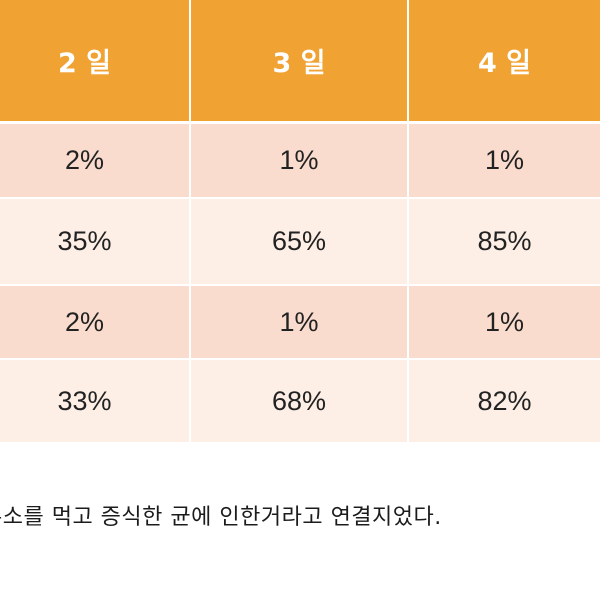  I want to click on table-cell: 65%, so click(300, 242).